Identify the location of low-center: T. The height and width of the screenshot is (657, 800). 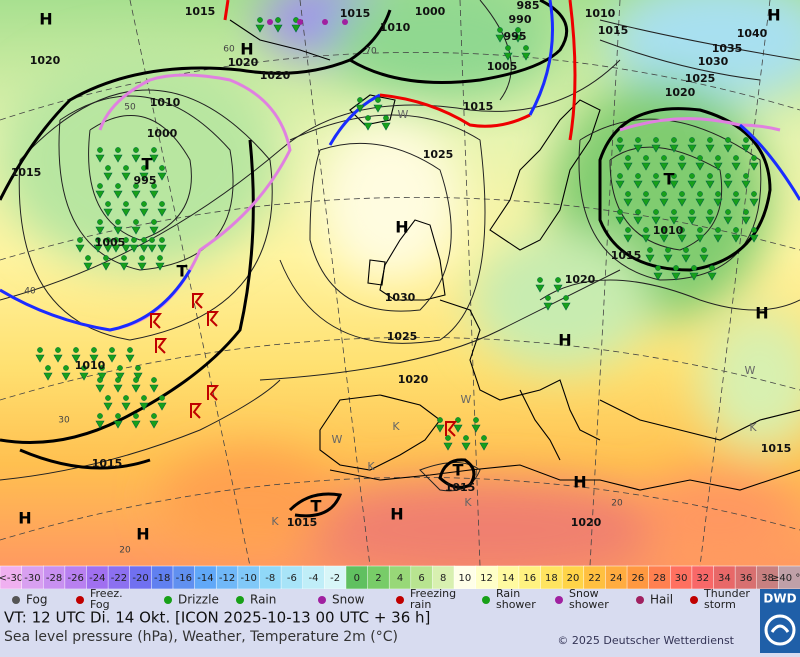
(147, 164).